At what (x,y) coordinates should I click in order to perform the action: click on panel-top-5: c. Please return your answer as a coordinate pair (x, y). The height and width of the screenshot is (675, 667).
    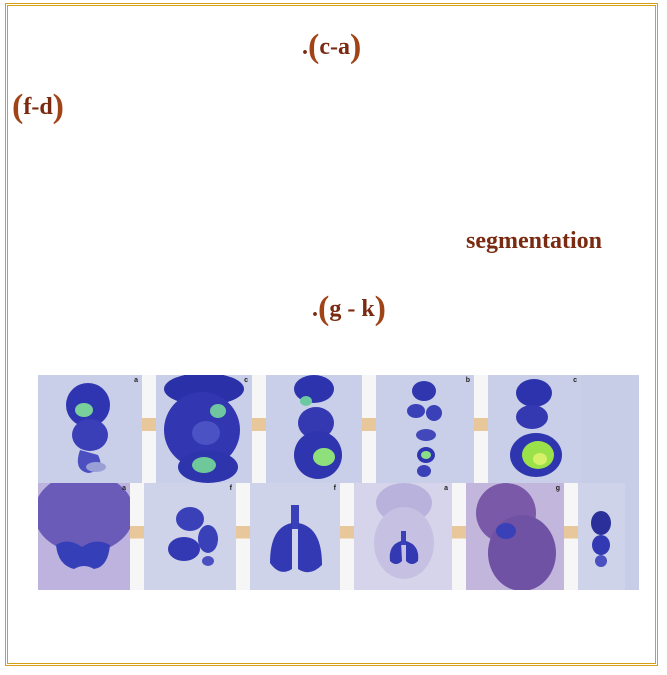
    Looking at the image, I should click on (534, 429).